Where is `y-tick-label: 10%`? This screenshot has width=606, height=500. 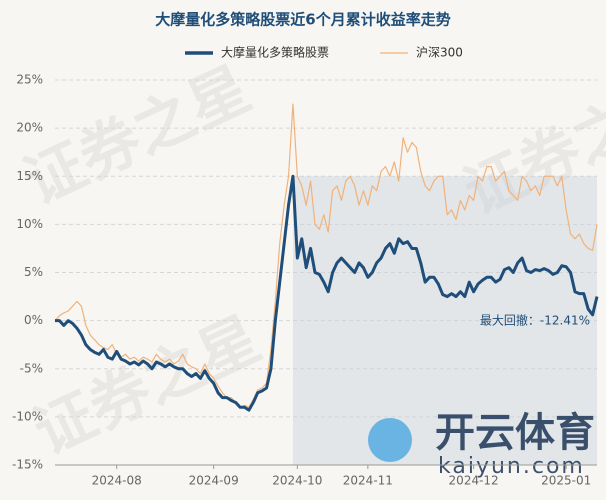 y-tick-label: 10% is located at coordinates (29, 224).